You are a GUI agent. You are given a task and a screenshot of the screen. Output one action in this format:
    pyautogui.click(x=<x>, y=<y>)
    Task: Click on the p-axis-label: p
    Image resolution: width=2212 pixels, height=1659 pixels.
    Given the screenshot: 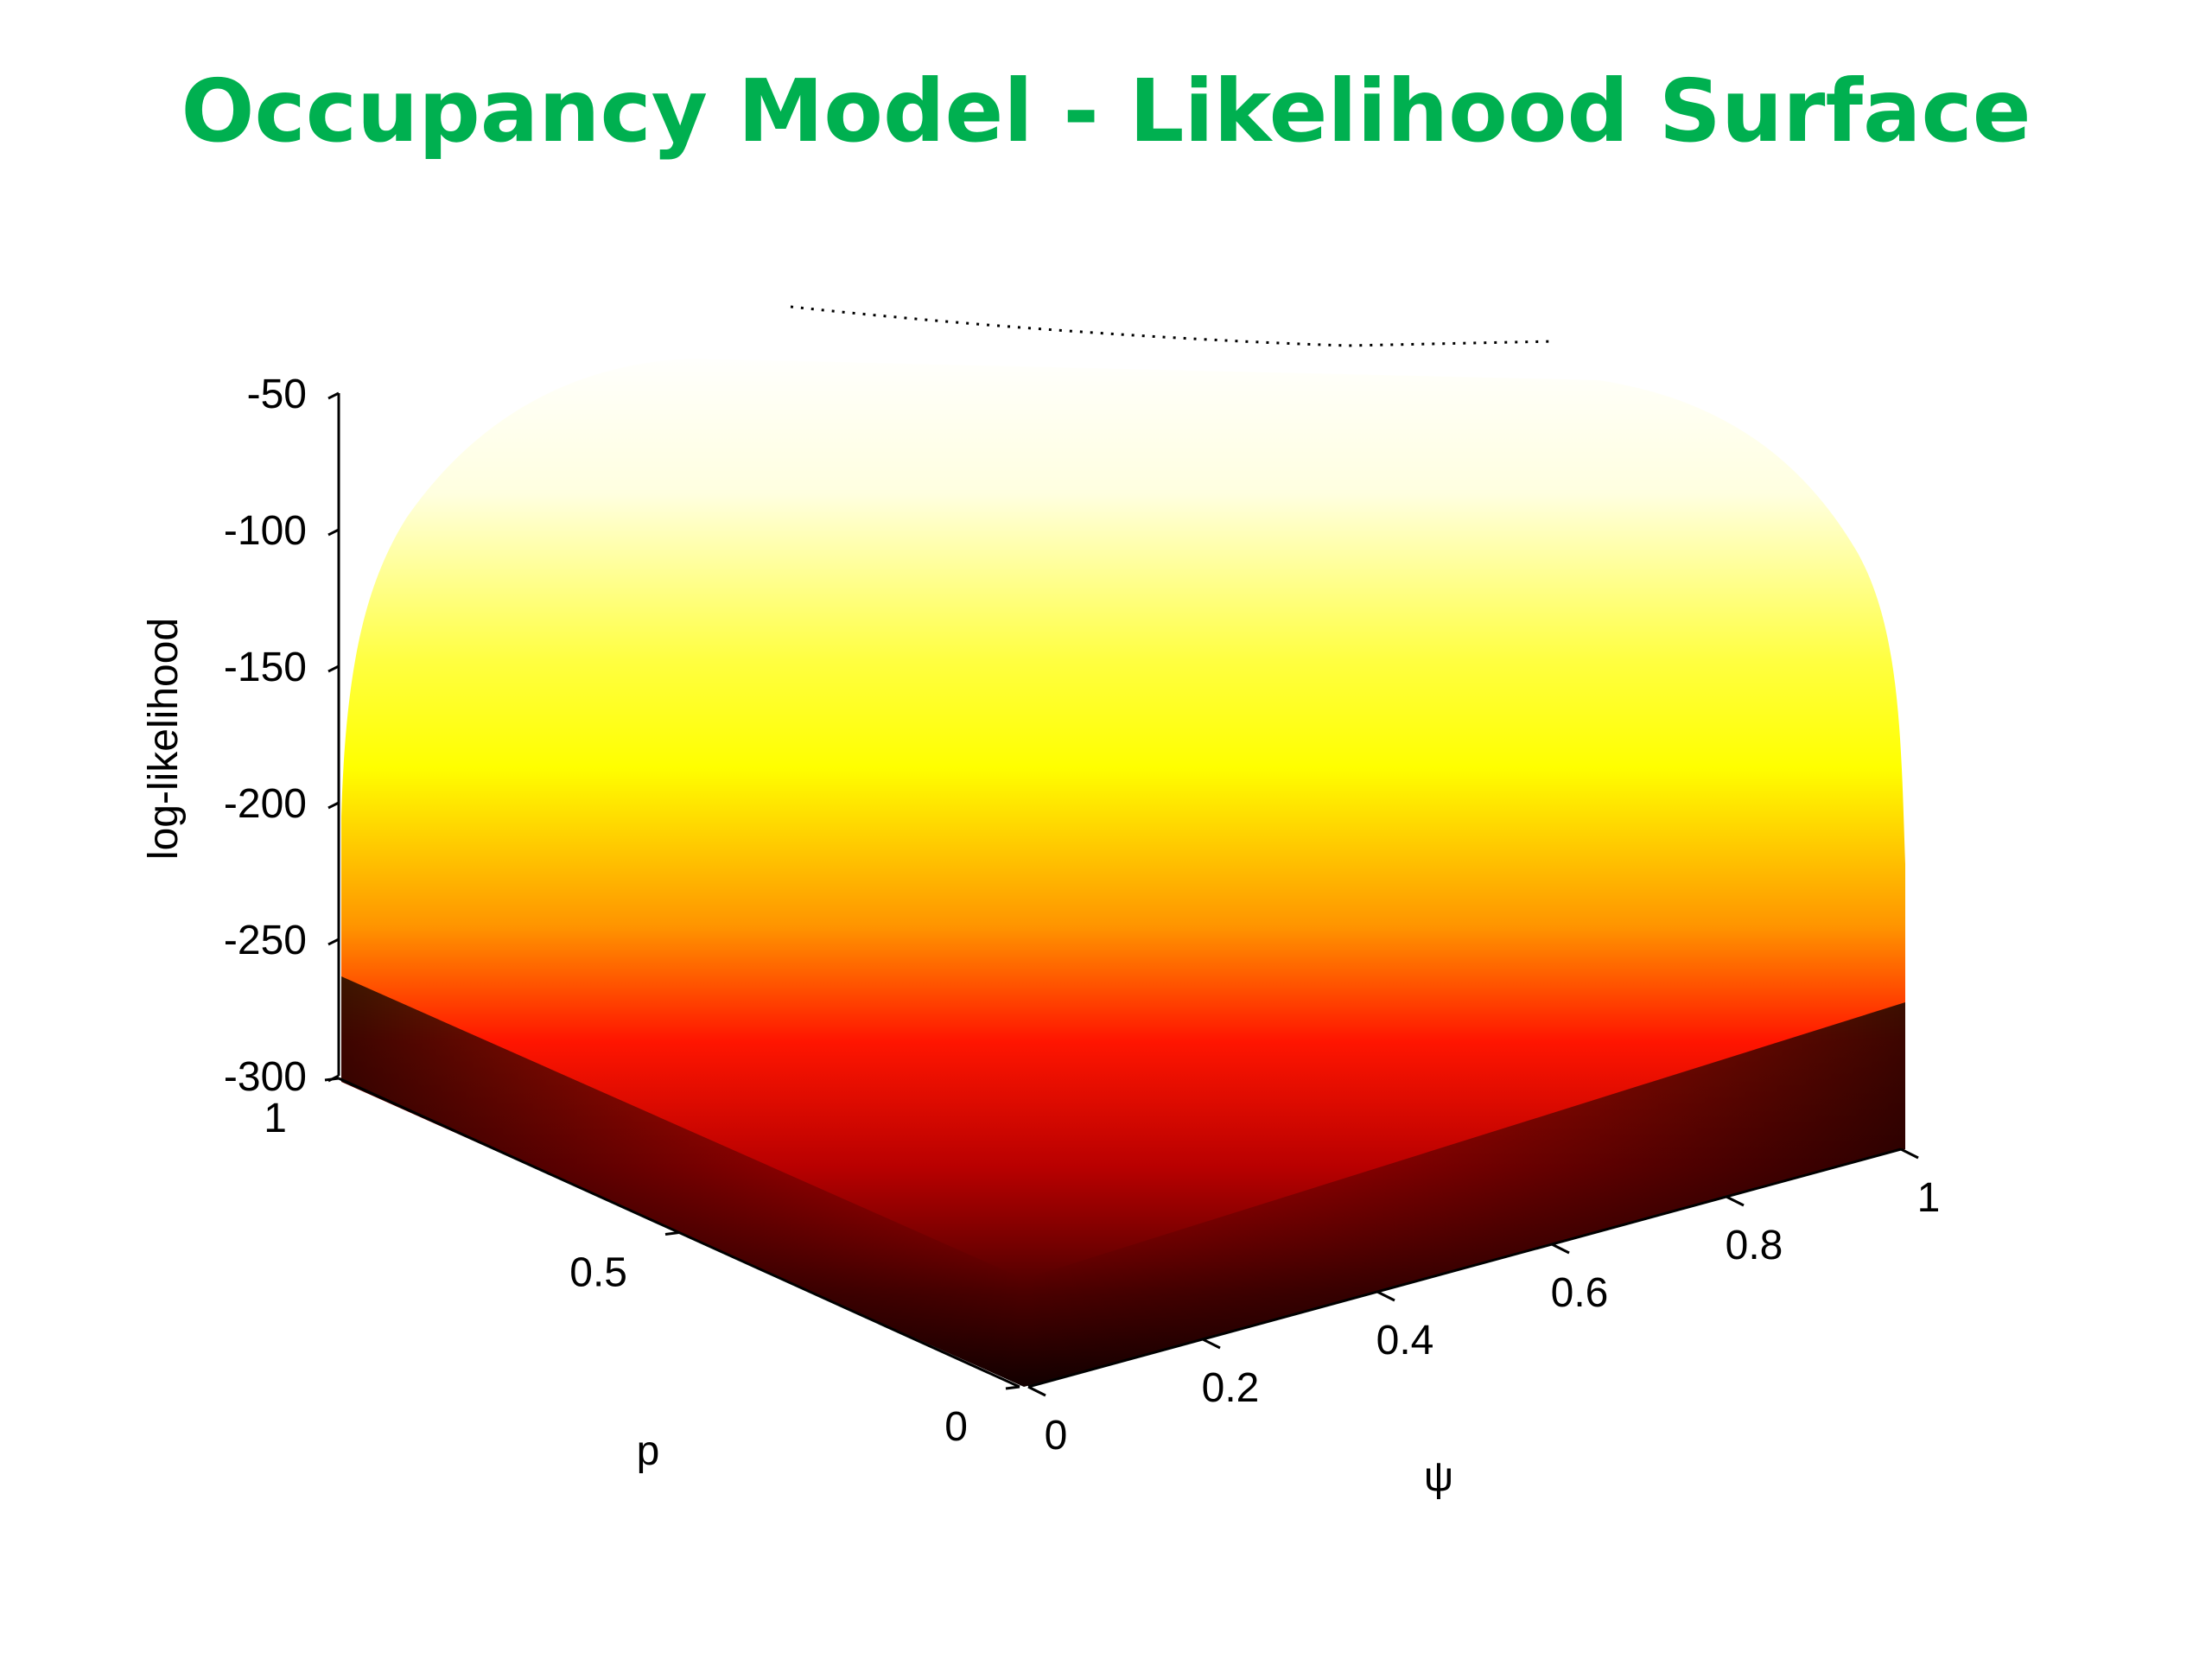 What is the action you would take?
    pyautogui.click(x=648, y=1451)
    